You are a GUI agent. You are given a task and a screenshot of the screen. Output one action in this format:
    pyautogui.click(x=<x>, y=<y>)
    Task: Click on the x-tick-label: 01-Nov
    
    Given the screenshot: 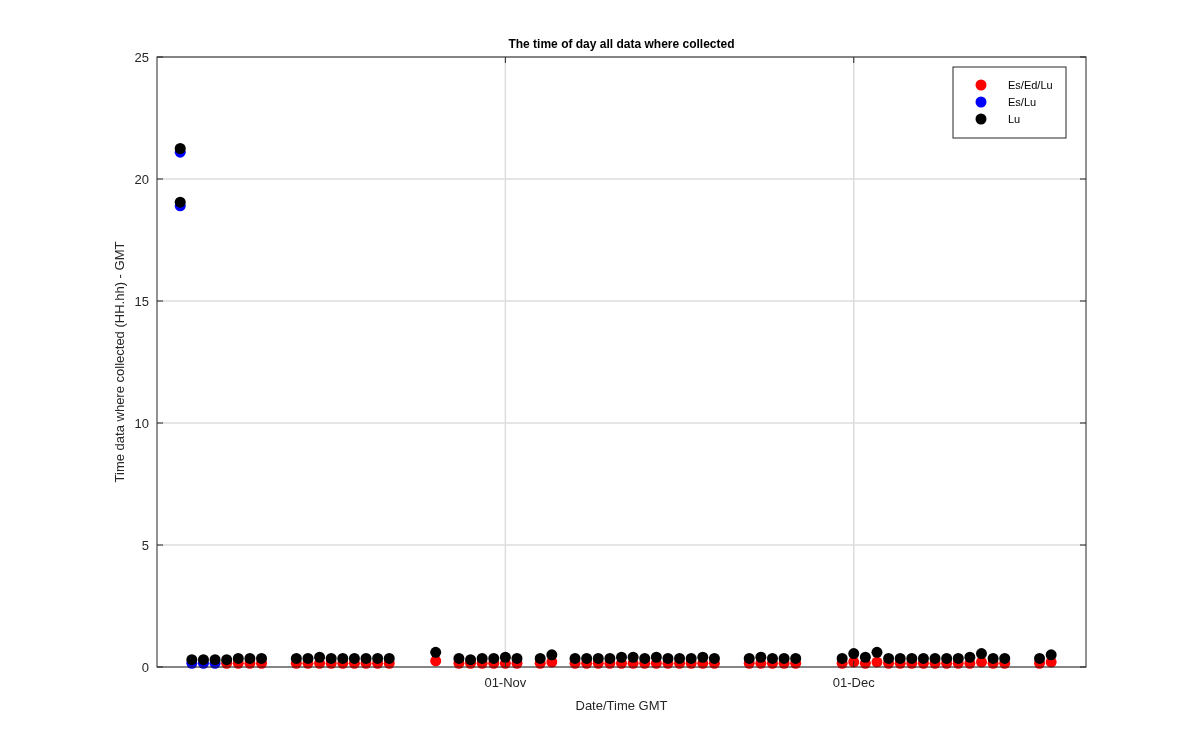 What is the action you would take?
    pyautogui.click(x=505, y=682)
    